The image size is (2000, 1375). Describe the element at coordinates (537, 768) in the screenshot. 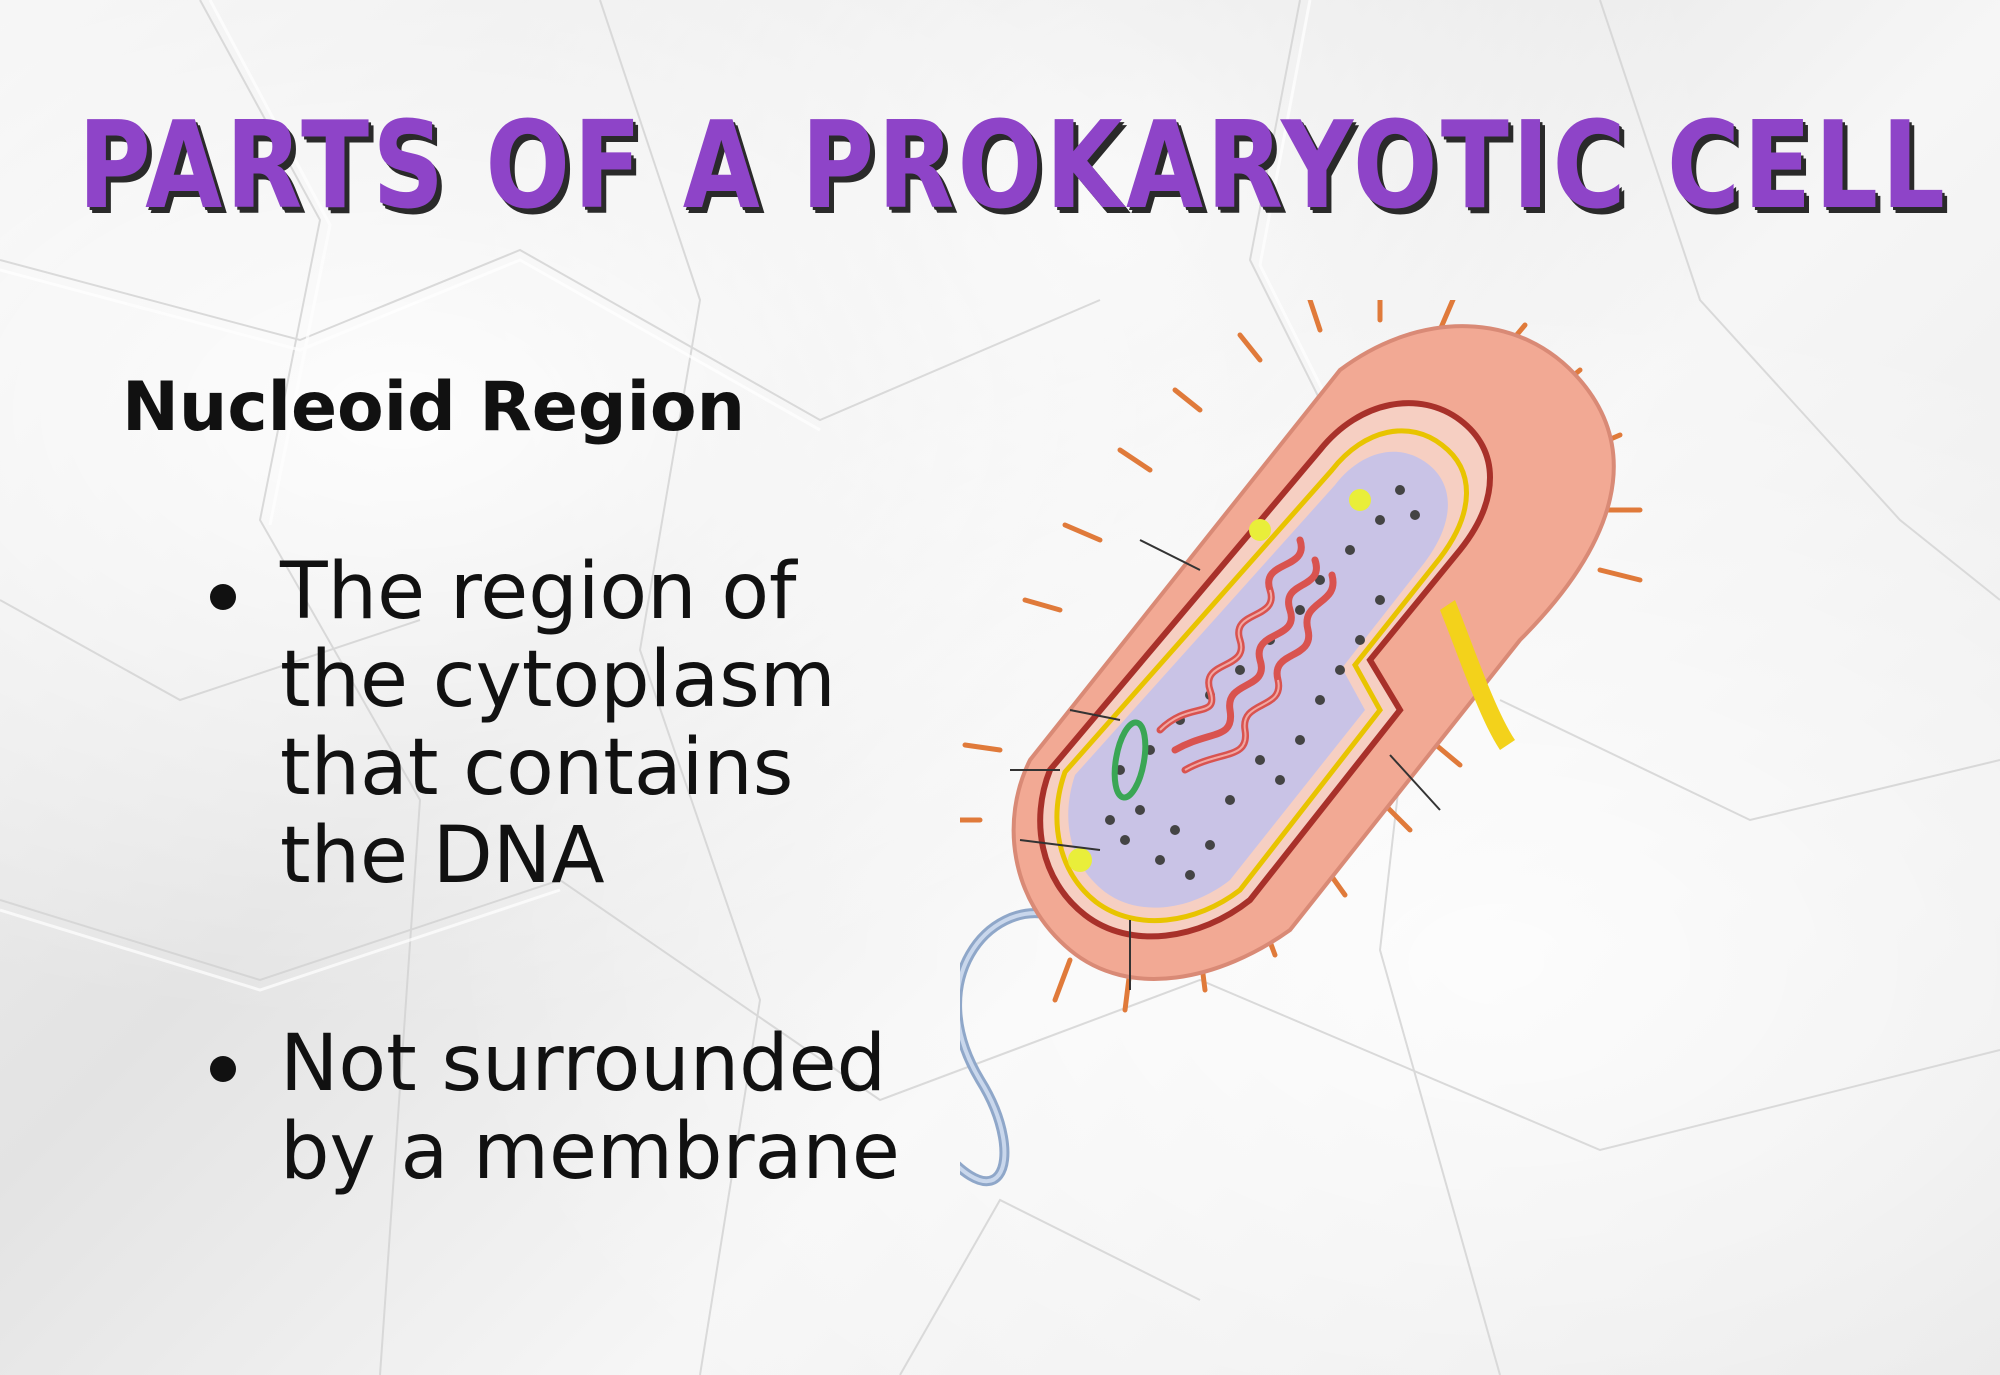

I see `bullet-line: that contains` at that location.